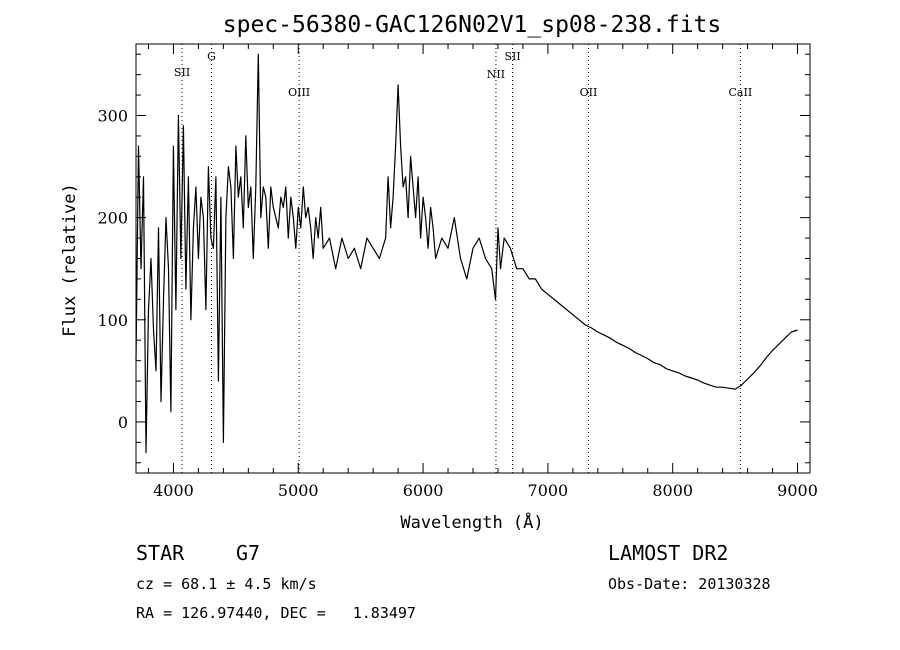 The image size is (900, 650). I want to click on x-tick-label: 5000, so click(298, 490).